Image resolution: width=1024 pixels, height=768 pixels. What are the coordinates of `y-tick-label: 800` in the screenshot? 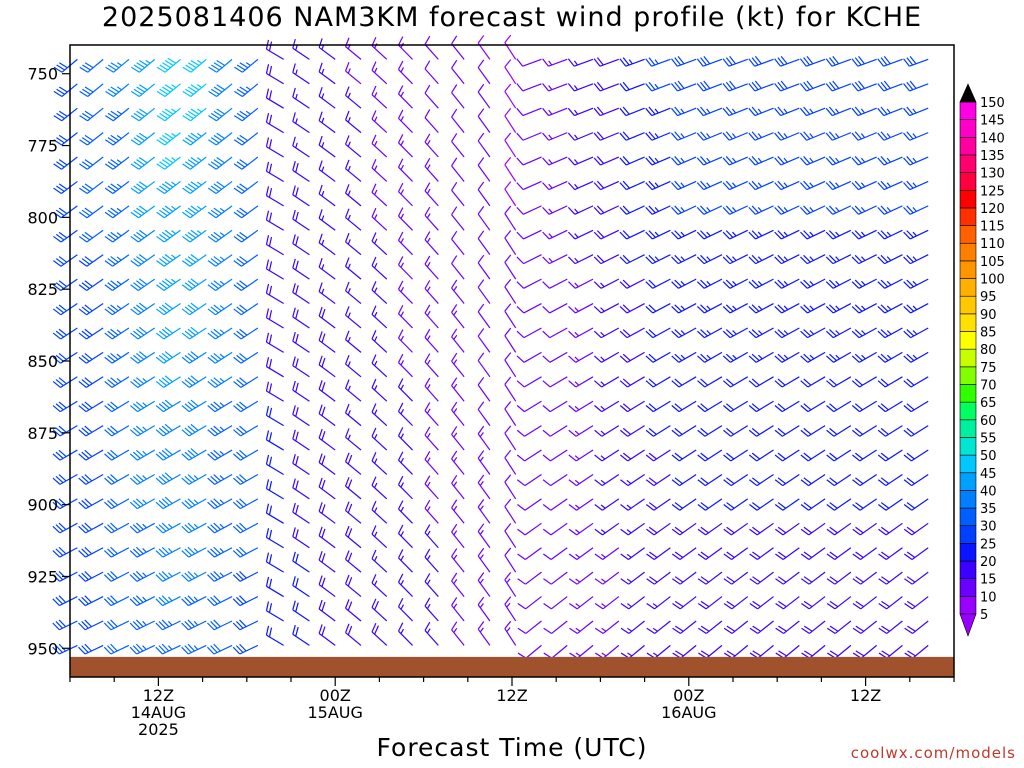 It's located at (42, 217).